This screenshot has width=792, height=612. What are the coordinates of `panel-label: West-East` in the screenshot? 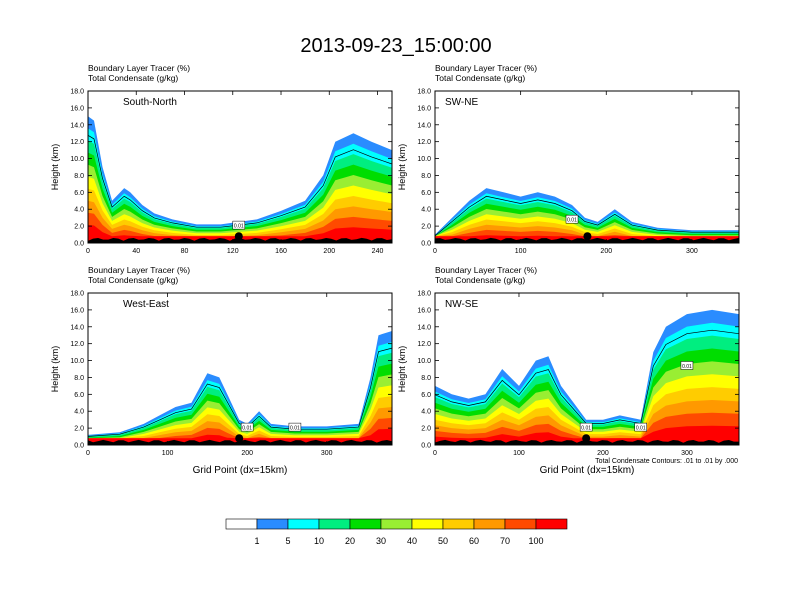 It's located at (146, 304).